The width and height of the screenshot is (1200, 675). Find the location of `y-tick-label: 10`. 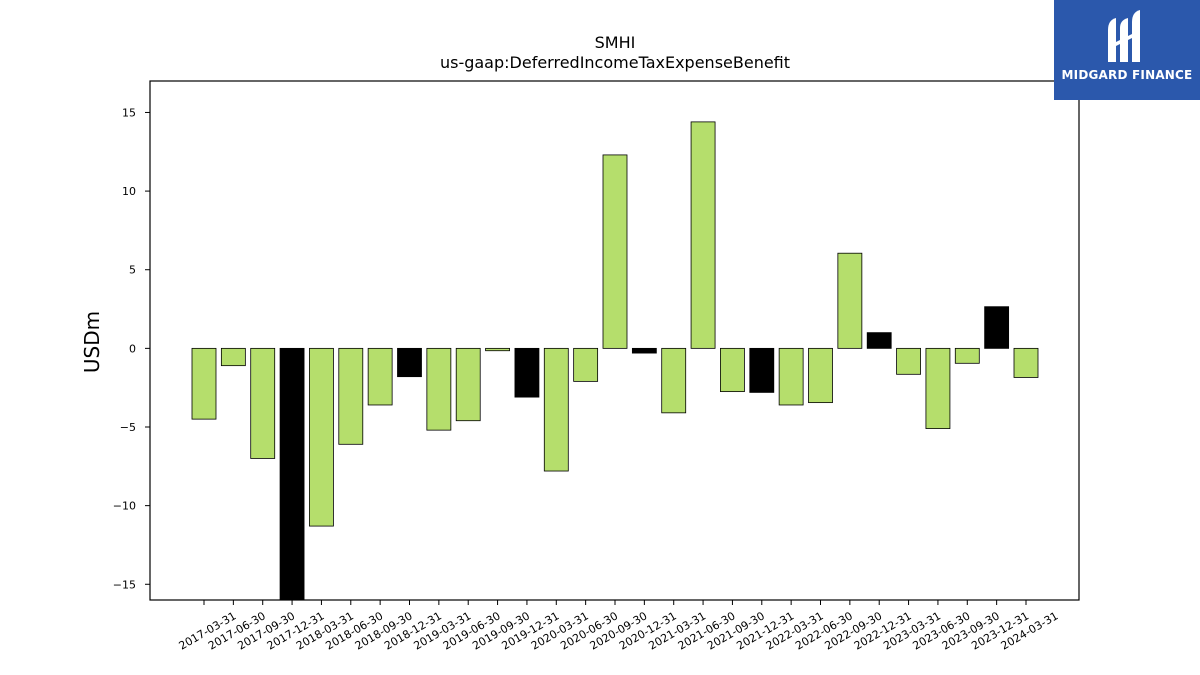

y-tick-label: 10 is located at coordinates (129, 191).